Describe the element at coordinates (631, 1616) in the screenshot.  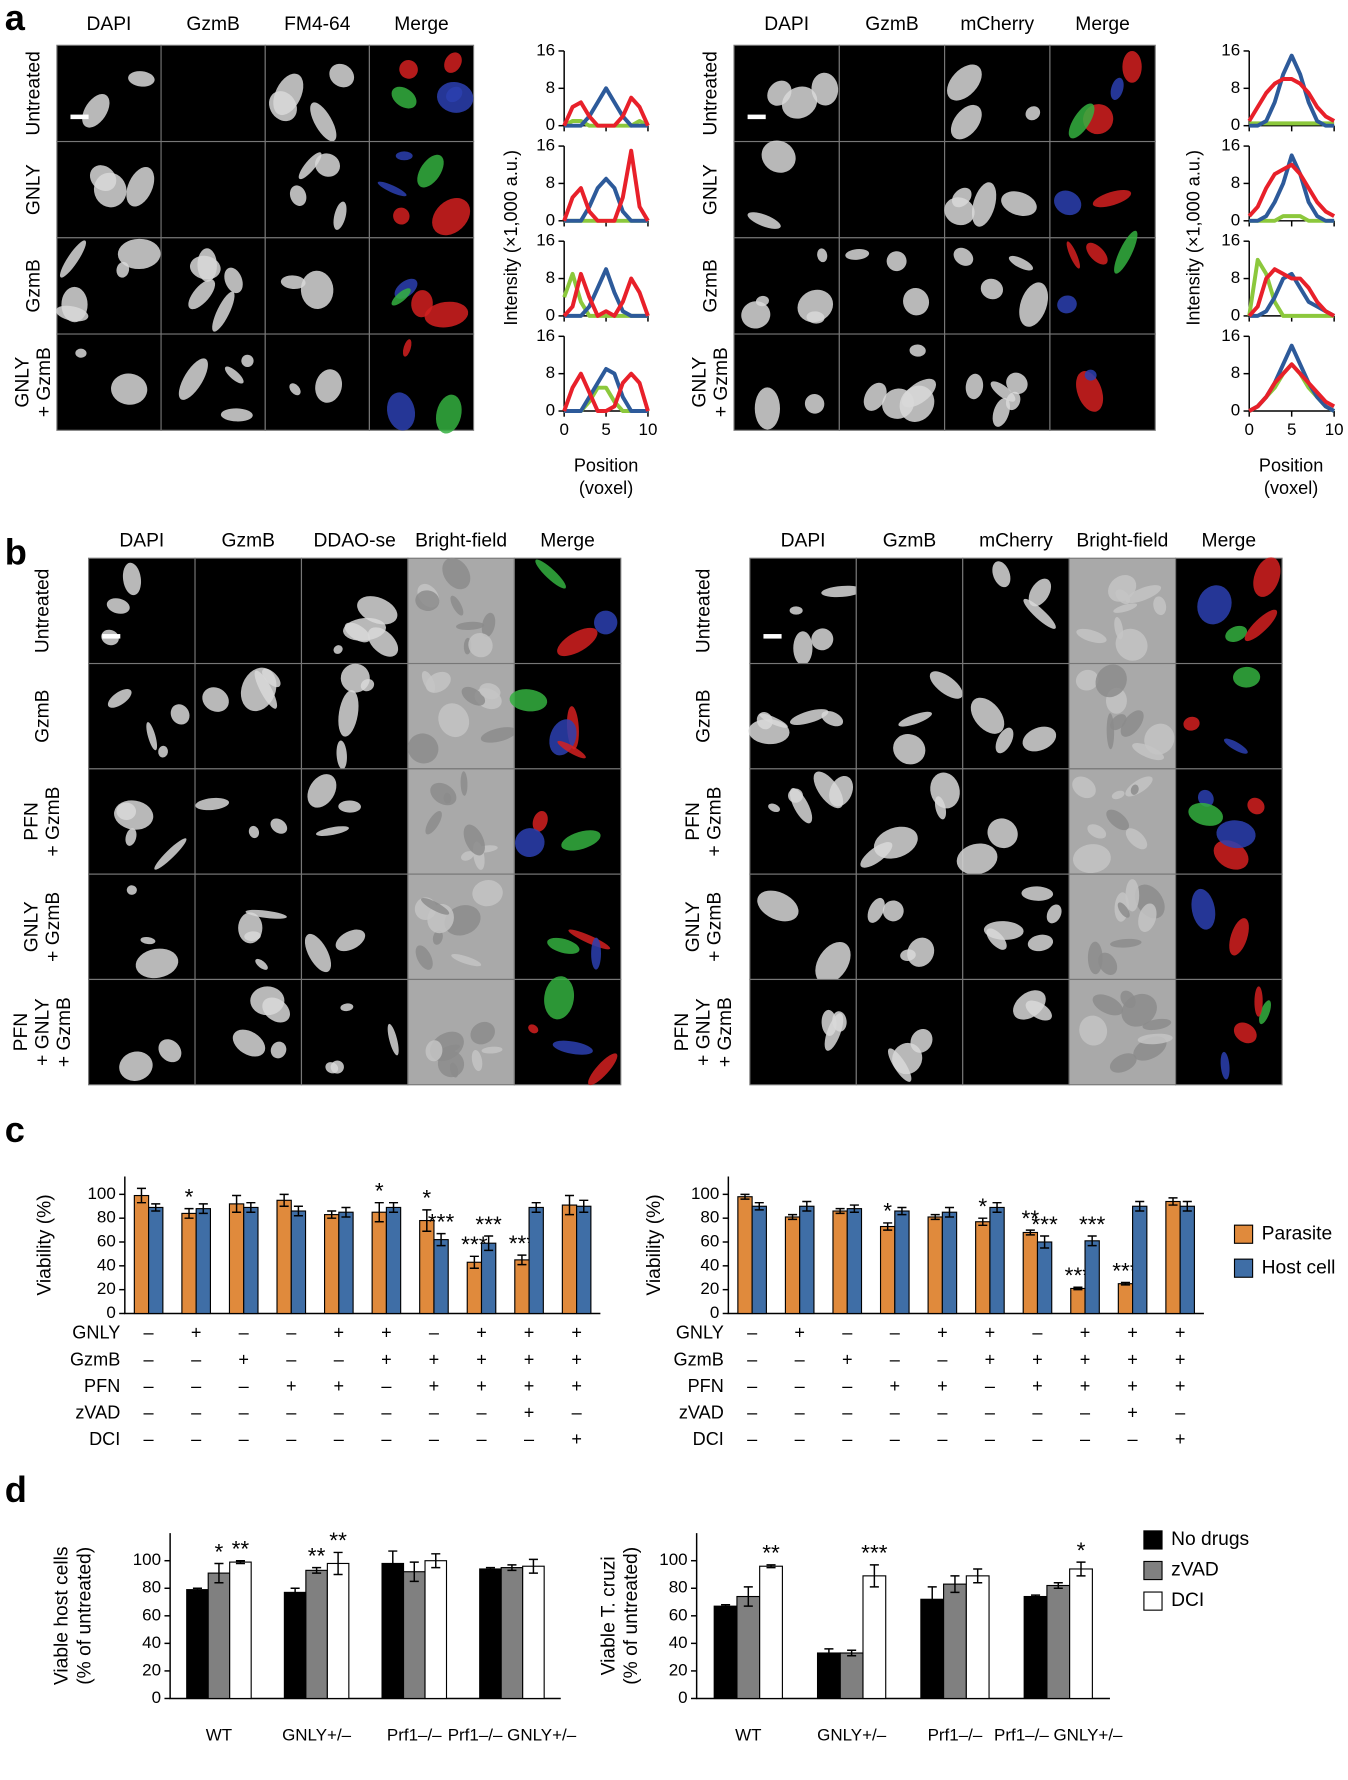
I see `y-axis-label: (% of untreated)` at that location.